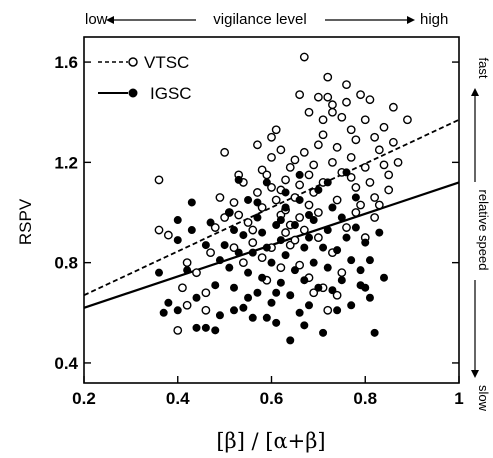 This screenshot has width=493, height=458. What do you see at coordinates (133, 62) in the screenshot?
I see `legend-vtsc-marker` at bounding box center [133, 62].